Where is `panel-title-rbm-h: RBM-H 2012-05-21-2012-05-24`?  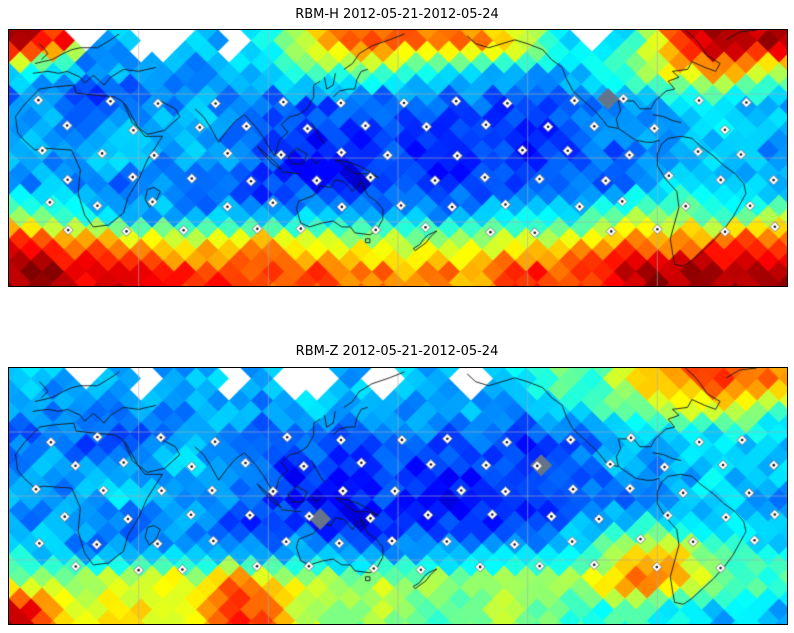 panel-title-rbm-h: RBM-H 2012-05-21-2012-05-24 is located at coordinates (397, 14).